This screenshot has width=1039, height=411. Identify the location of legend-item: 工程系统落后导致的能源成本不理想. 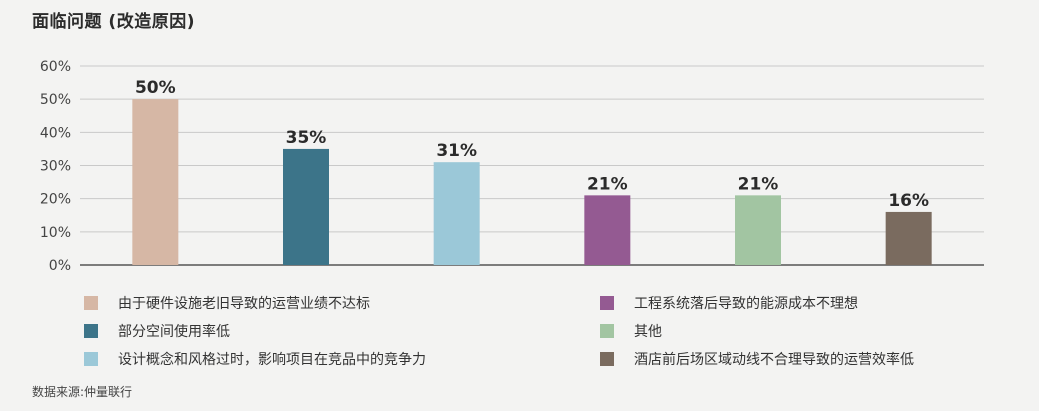
(729, 303).